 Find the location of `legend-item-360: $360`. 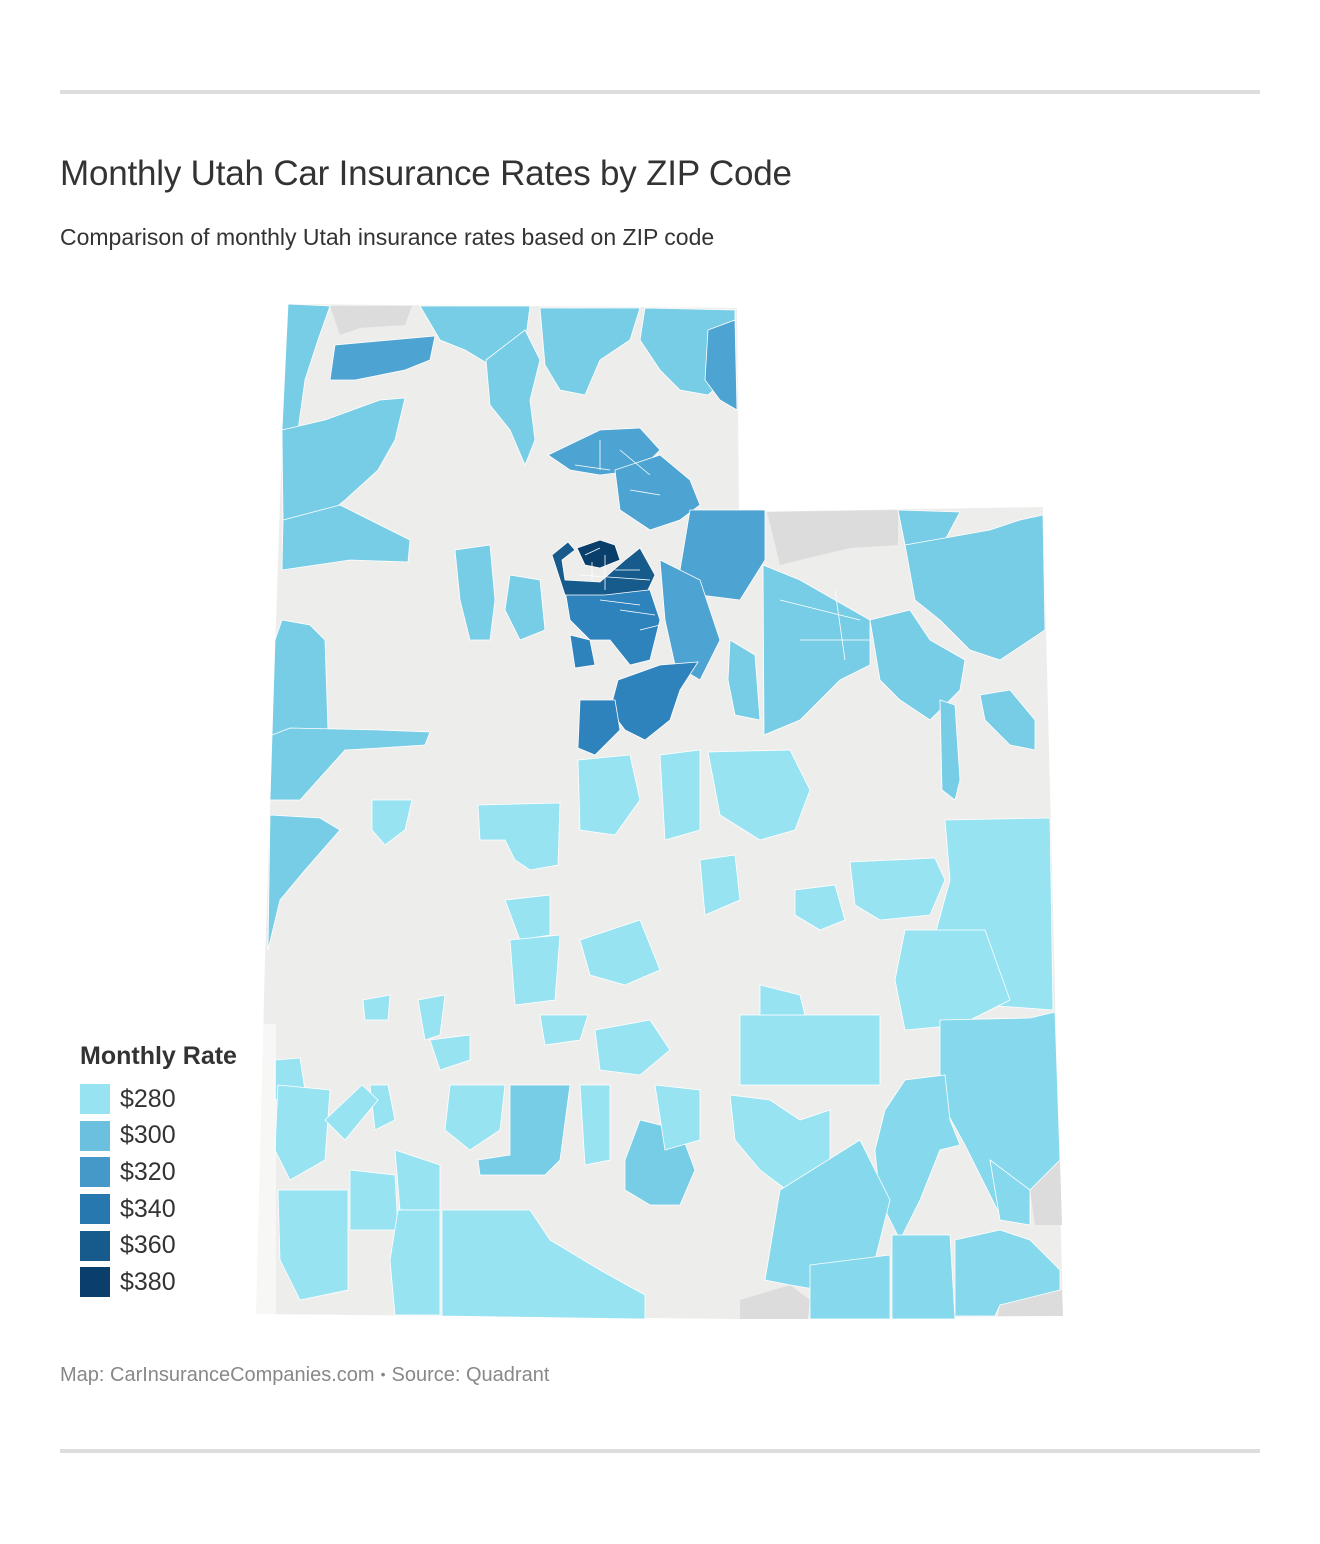

legend-item-360: $360 is located at coordinates (158, 1245).